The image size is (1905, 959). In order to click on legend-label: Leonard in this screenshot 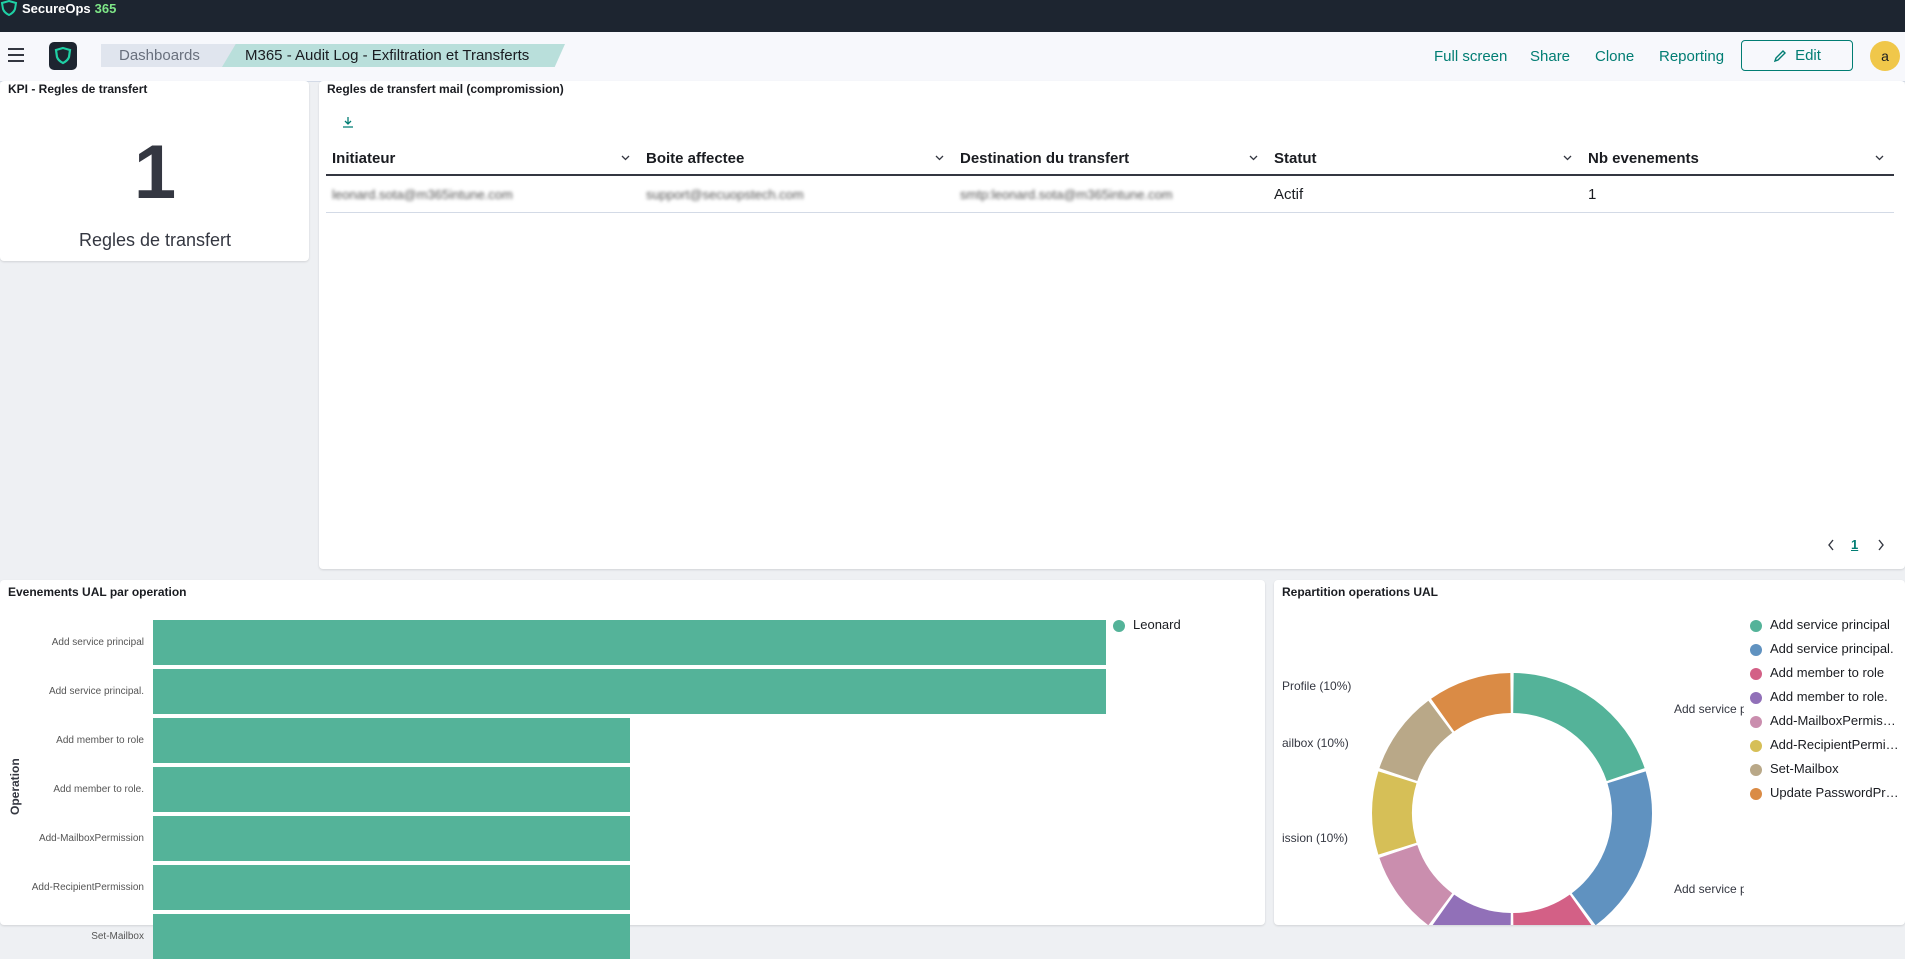, I will do `click(1157, 624)`.